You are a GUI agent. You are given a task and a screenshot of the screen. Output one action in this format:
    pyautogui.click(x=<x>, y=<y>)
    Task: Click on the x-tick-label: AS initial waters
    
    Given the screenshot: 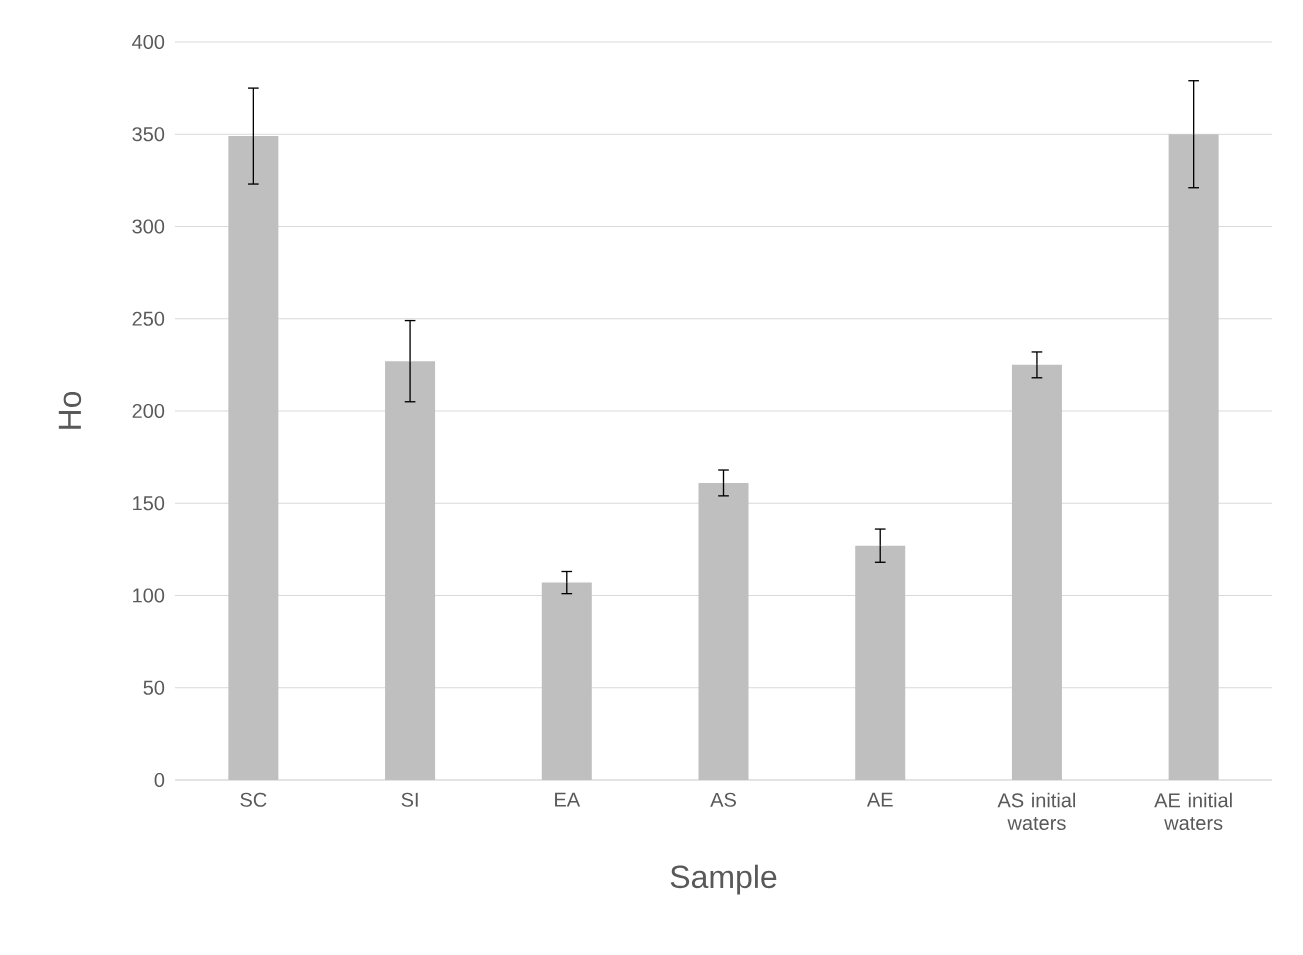 What is the action you would take?
    pyautogui.click(x=1036, y=811)
    